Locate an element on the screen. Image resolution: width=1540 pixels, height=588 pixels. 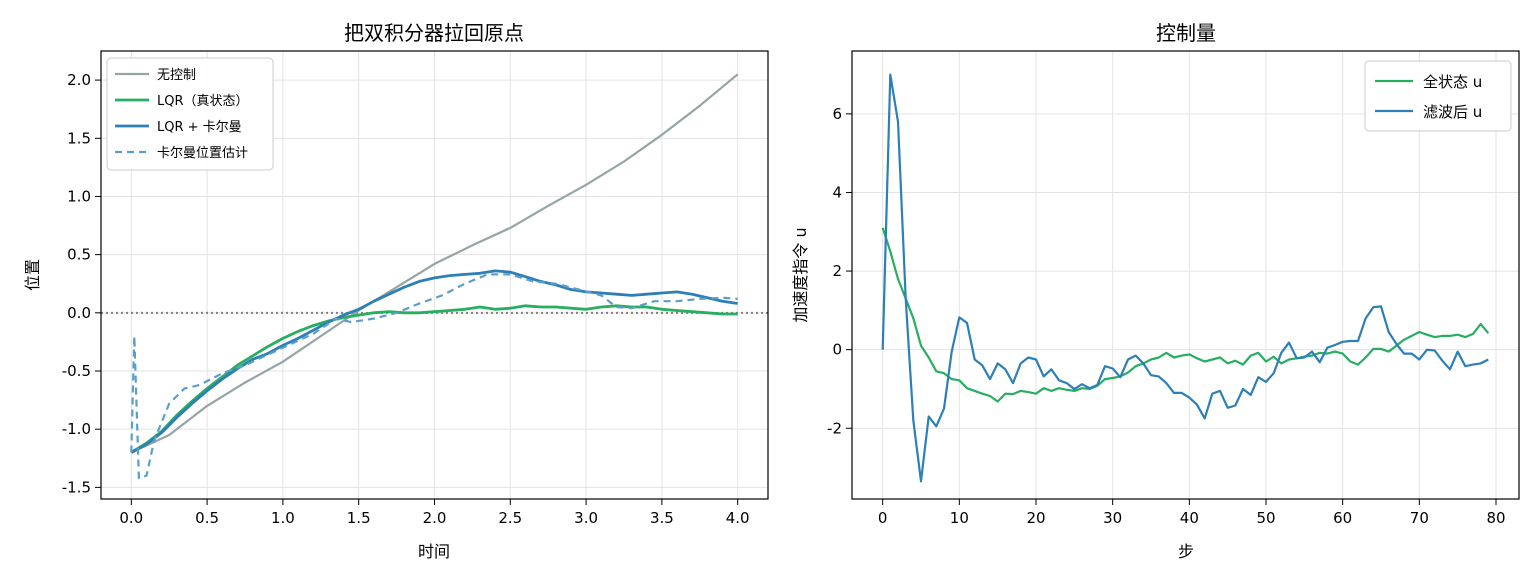
y-tick-label: -0.5 is located at coordinates (76, 371).